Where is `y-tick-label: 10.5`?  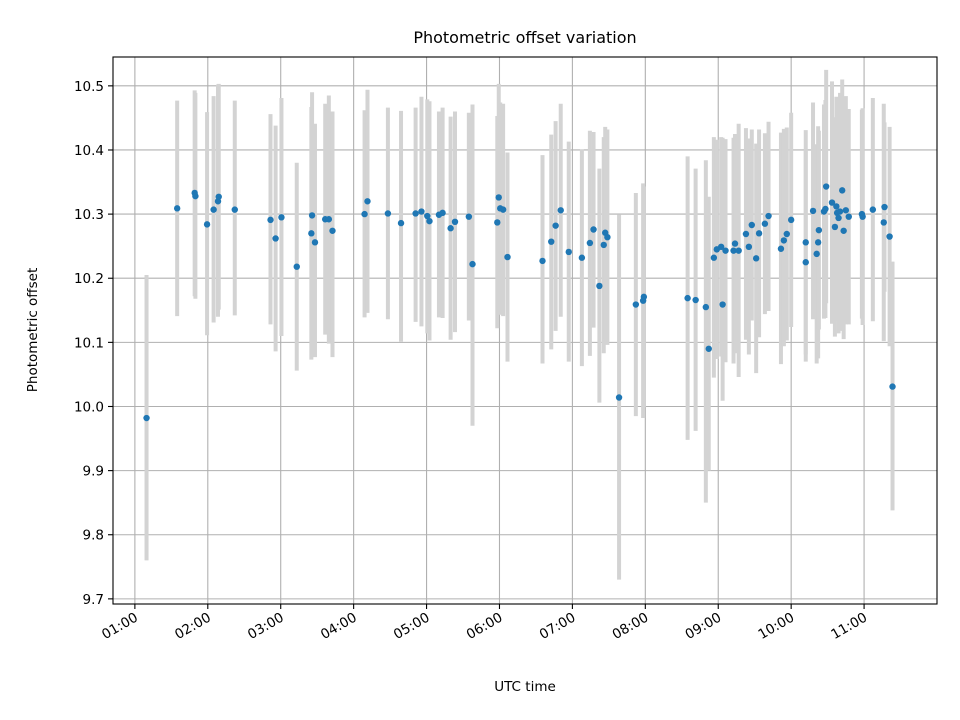
y-tick-label: 10.5 is located at coordinates (89, 87).